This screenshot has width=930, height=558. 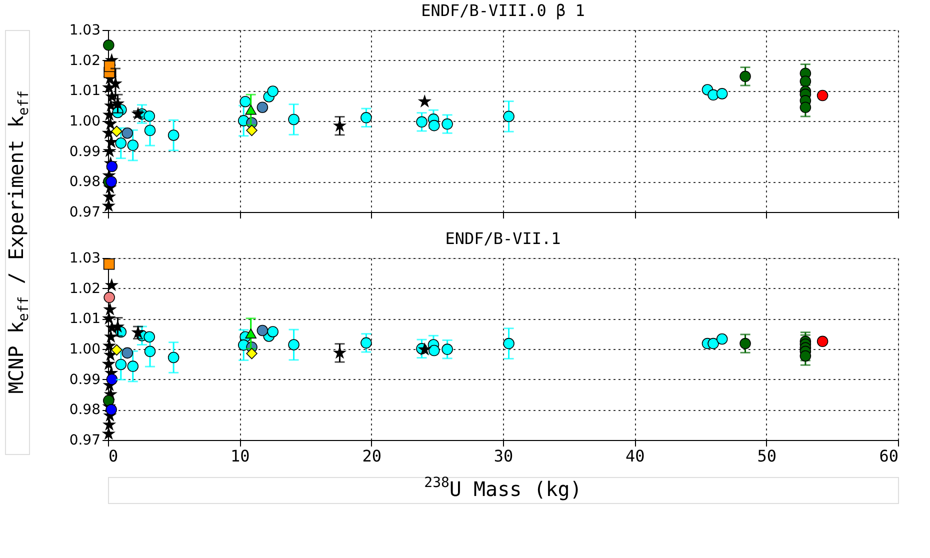 What do you see at coordinates (113, 456) in the screenshot?
I see `x-tick-label: 0` at bounding box center [113, 456].